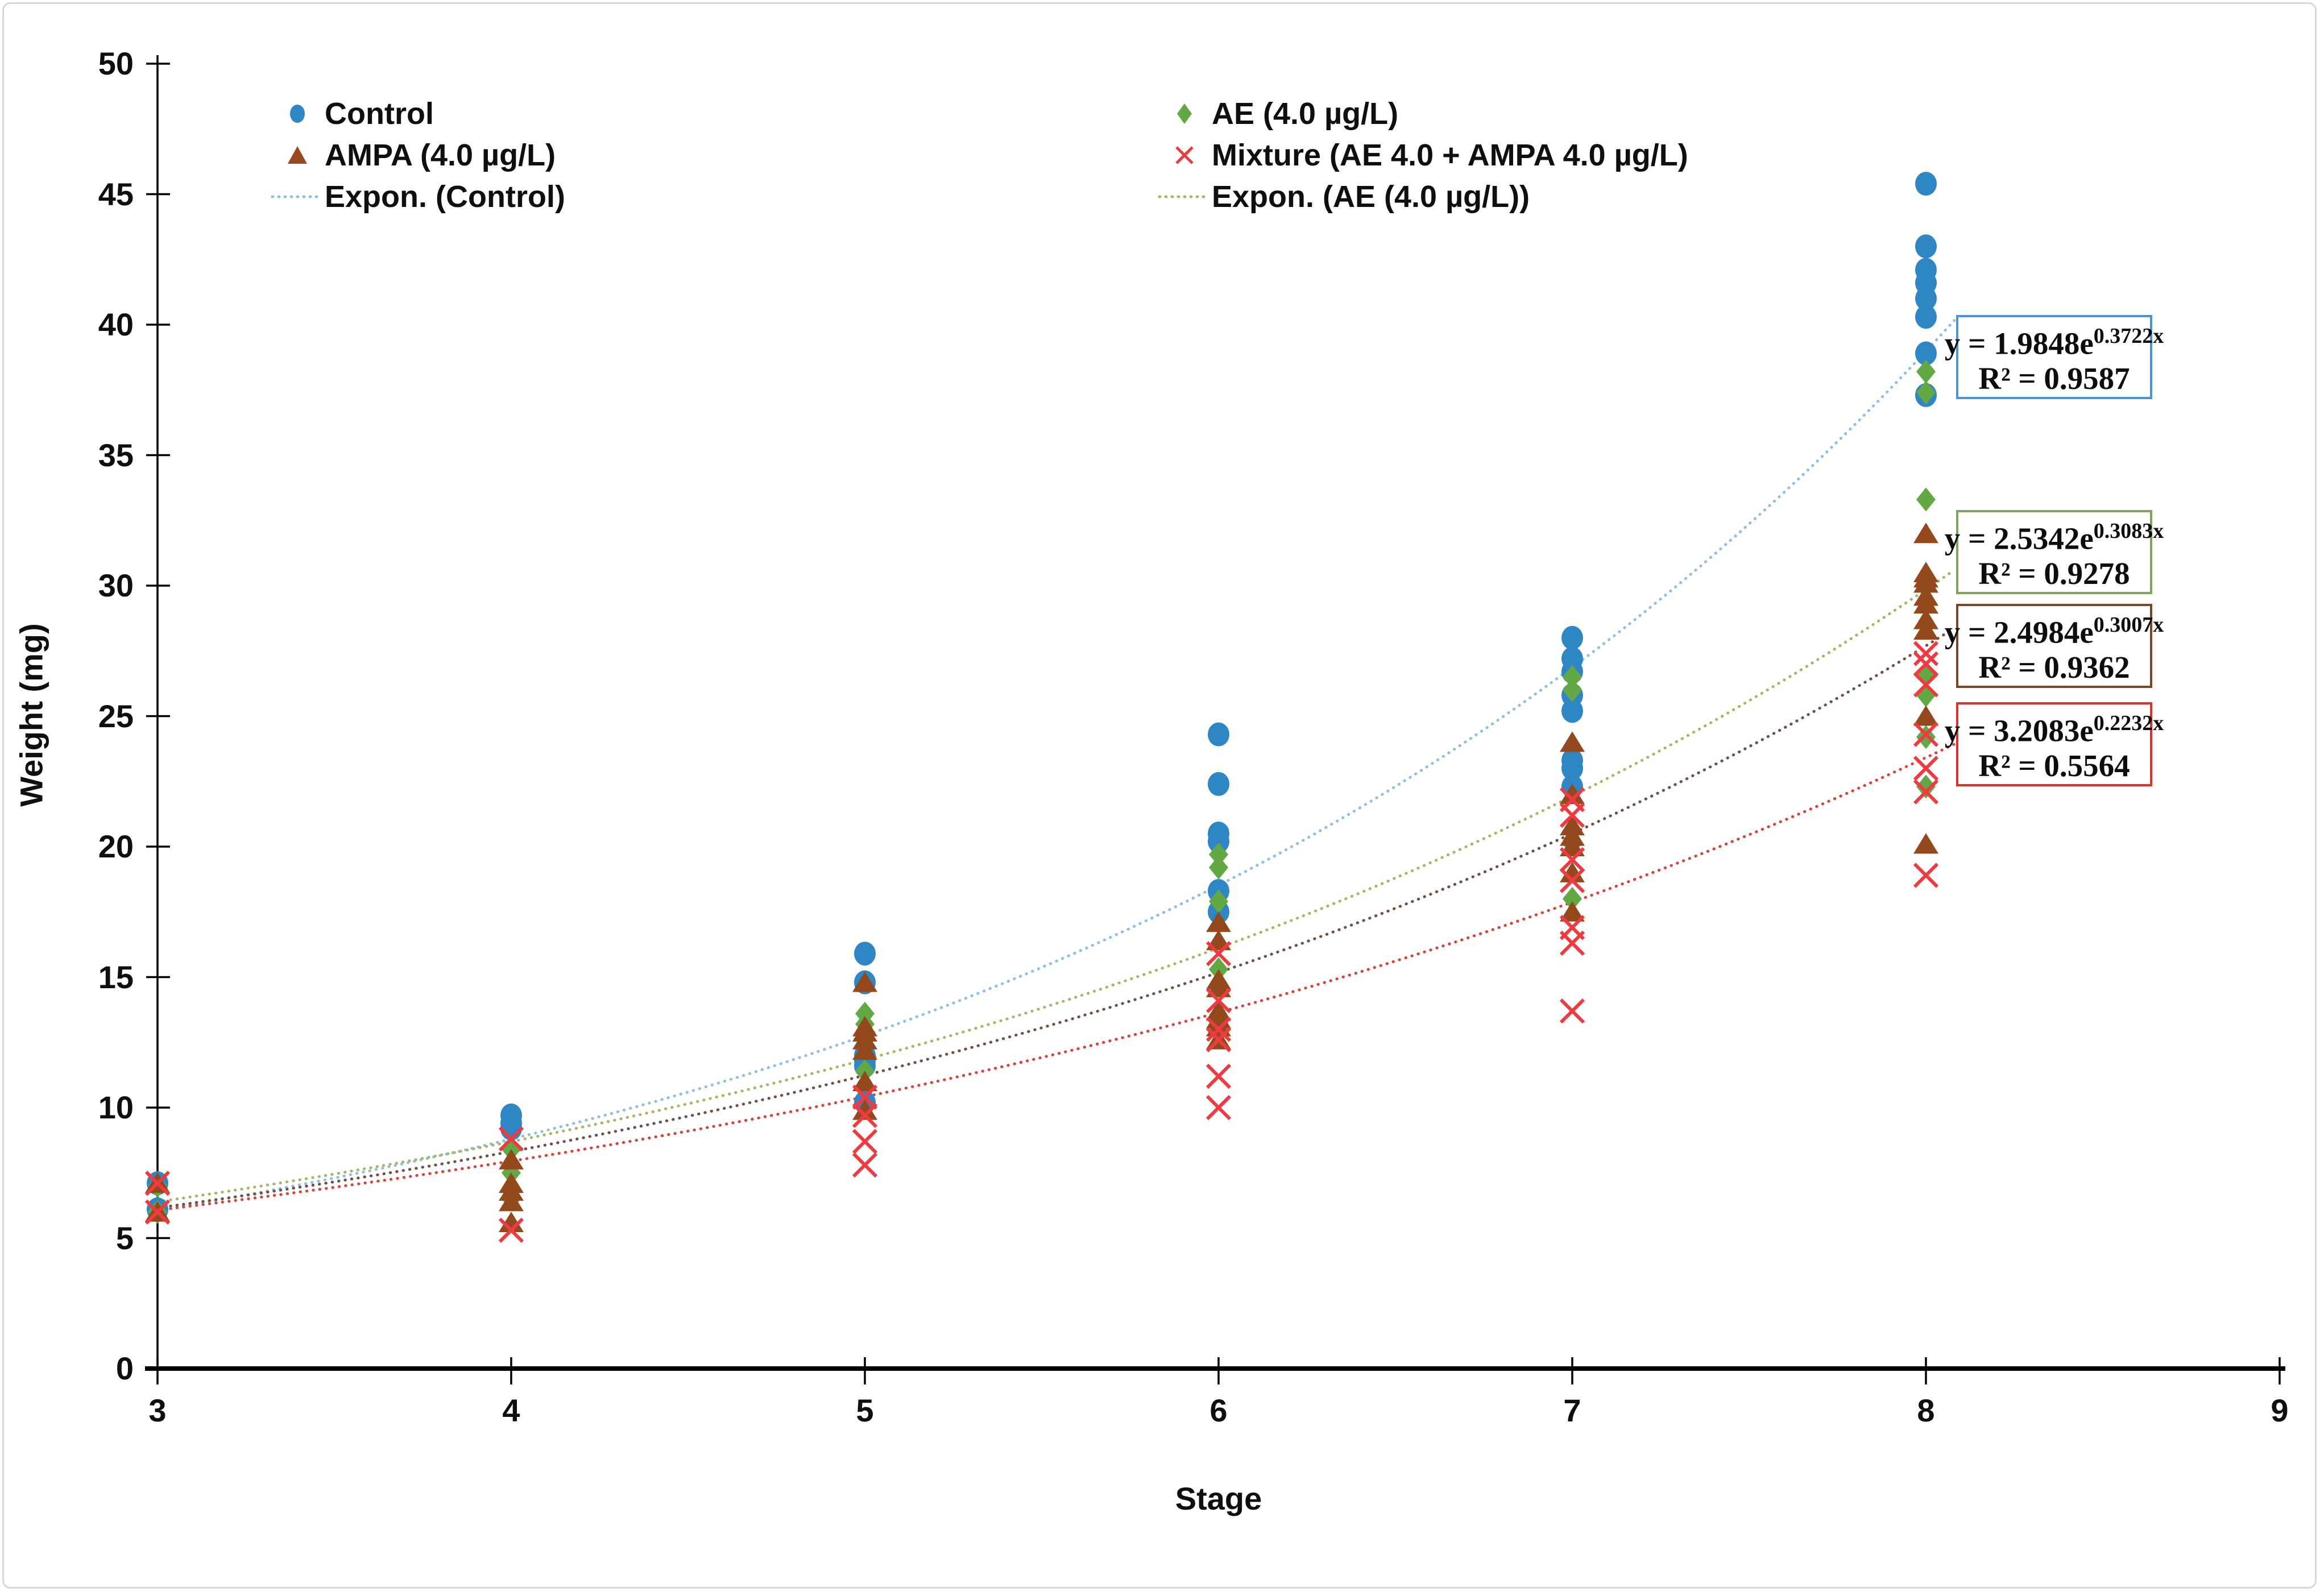 The width and height of the screenshot is (2320, 1596). I want to click on legend-label: Expon. (Control), so click(445, 196).